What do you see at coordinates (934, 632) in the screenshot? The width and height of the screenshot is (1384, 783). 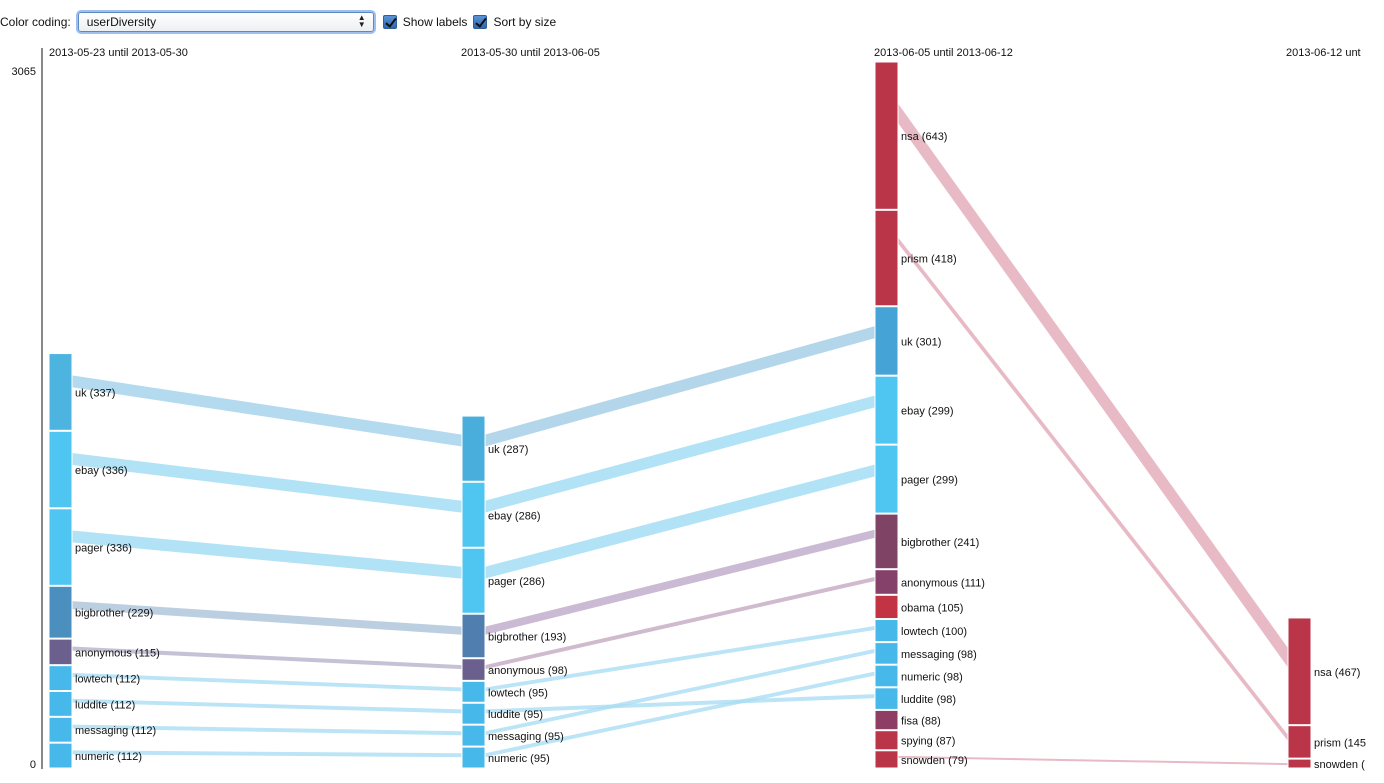 I see `topic-label-lowtech: lowtech (100)` at bounding box center [934, 632].